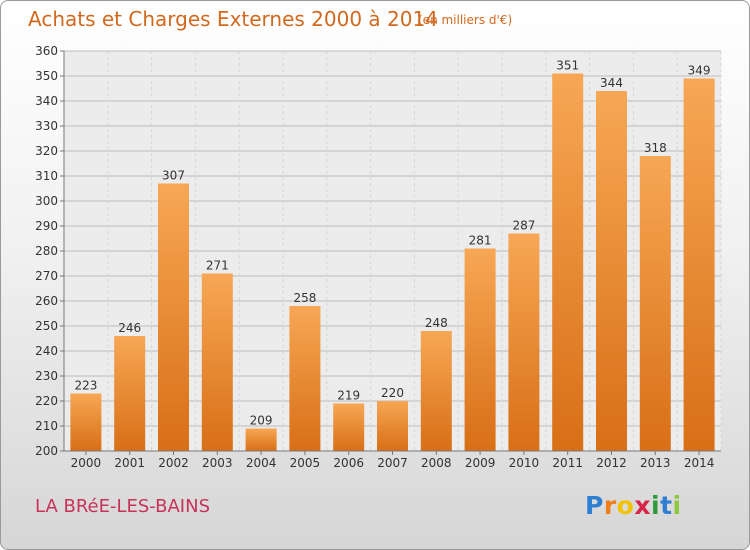 This screenshot has width=750, height=550. Describe the element at coordinates (46, 201) in the screenshot. I see `y-tick-label: 300` at that location.